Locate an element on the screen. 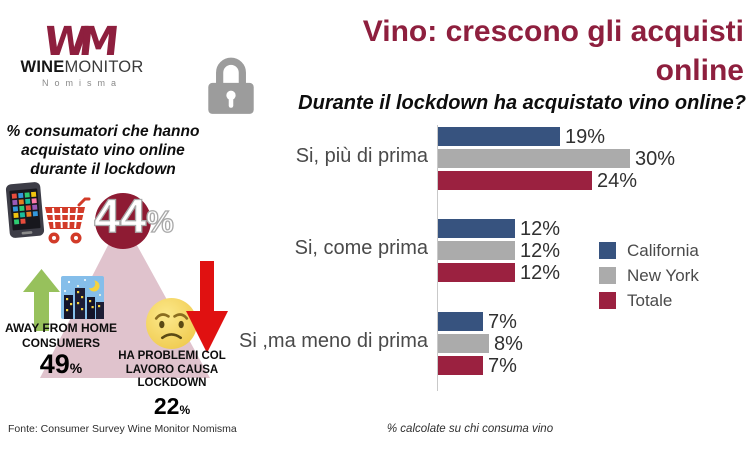  winemonitor-logo-icon: WM is located at coordinates (77, 42).